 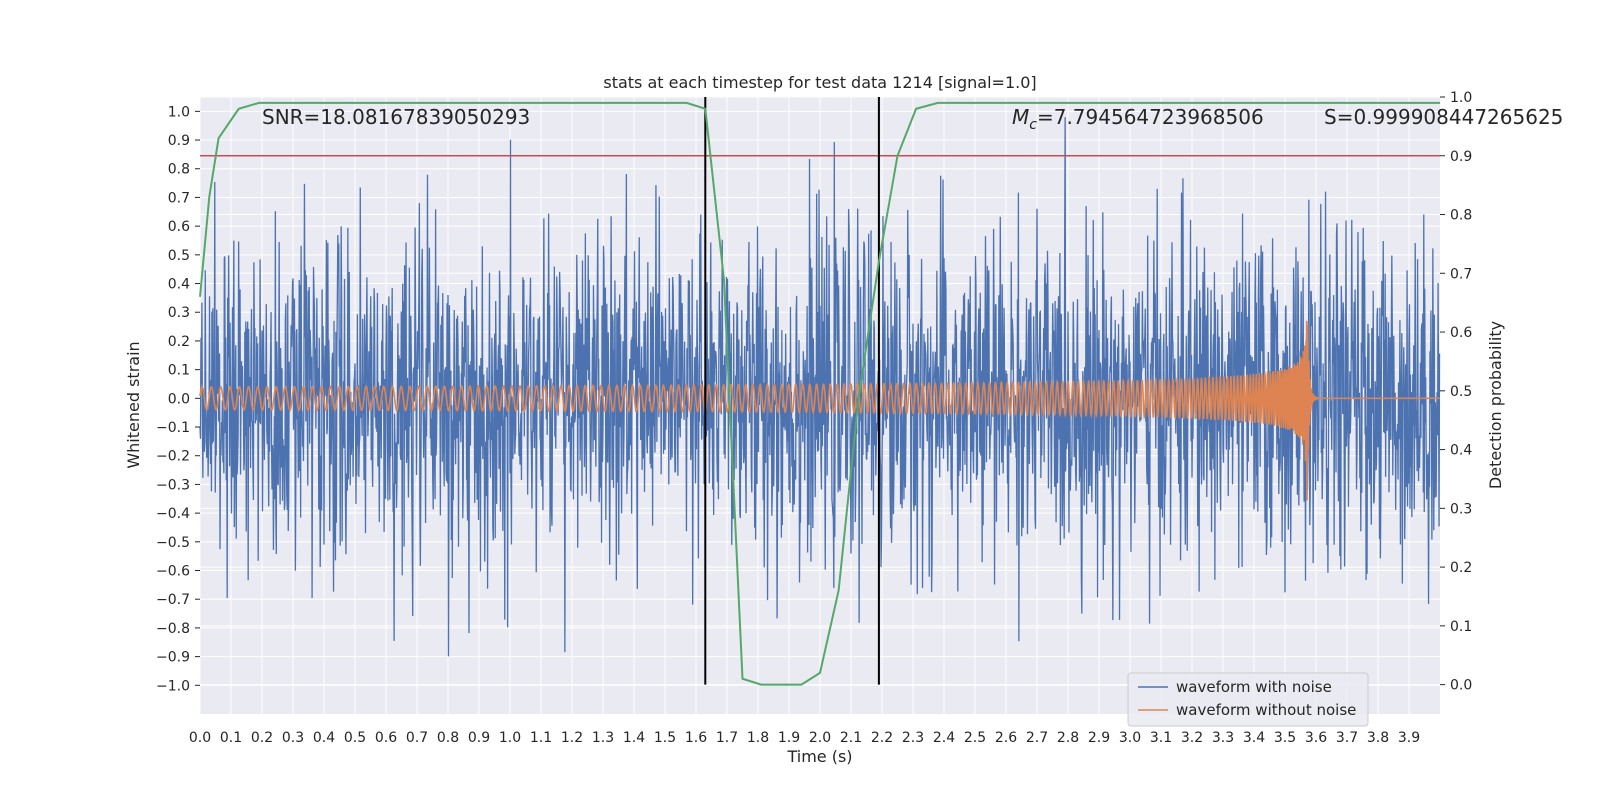 I want to click on chirp-mass-symbol: M, so click(x=1020, y=117).